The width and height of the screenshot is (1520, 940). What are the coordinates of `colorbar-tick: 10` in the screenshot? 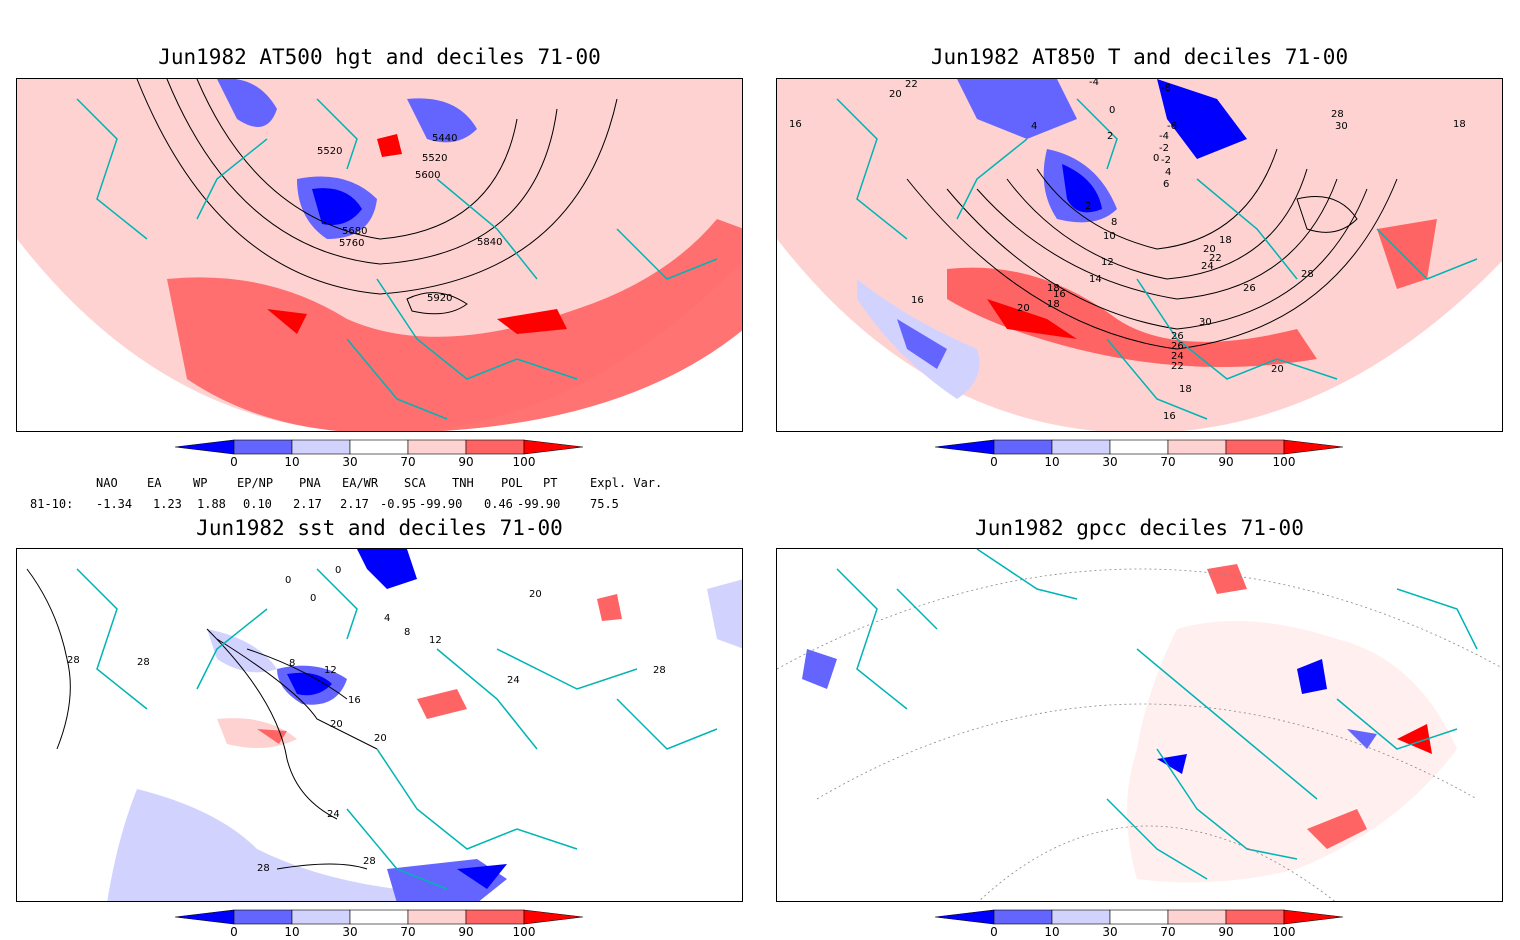 It's located at (292, 462).